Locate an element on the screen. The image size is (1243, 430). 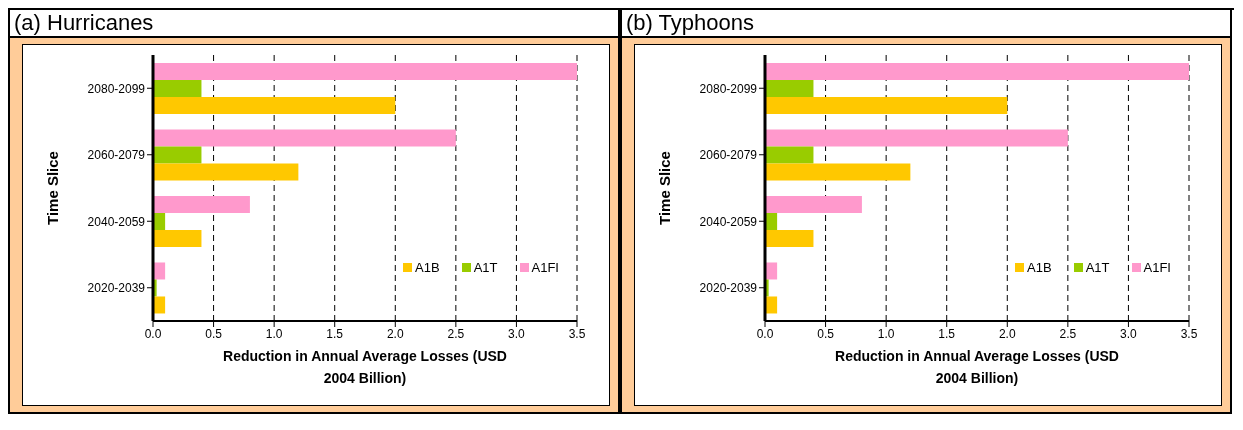
chart-title: (a) Hurricanes is located at coordinates (314, 24).